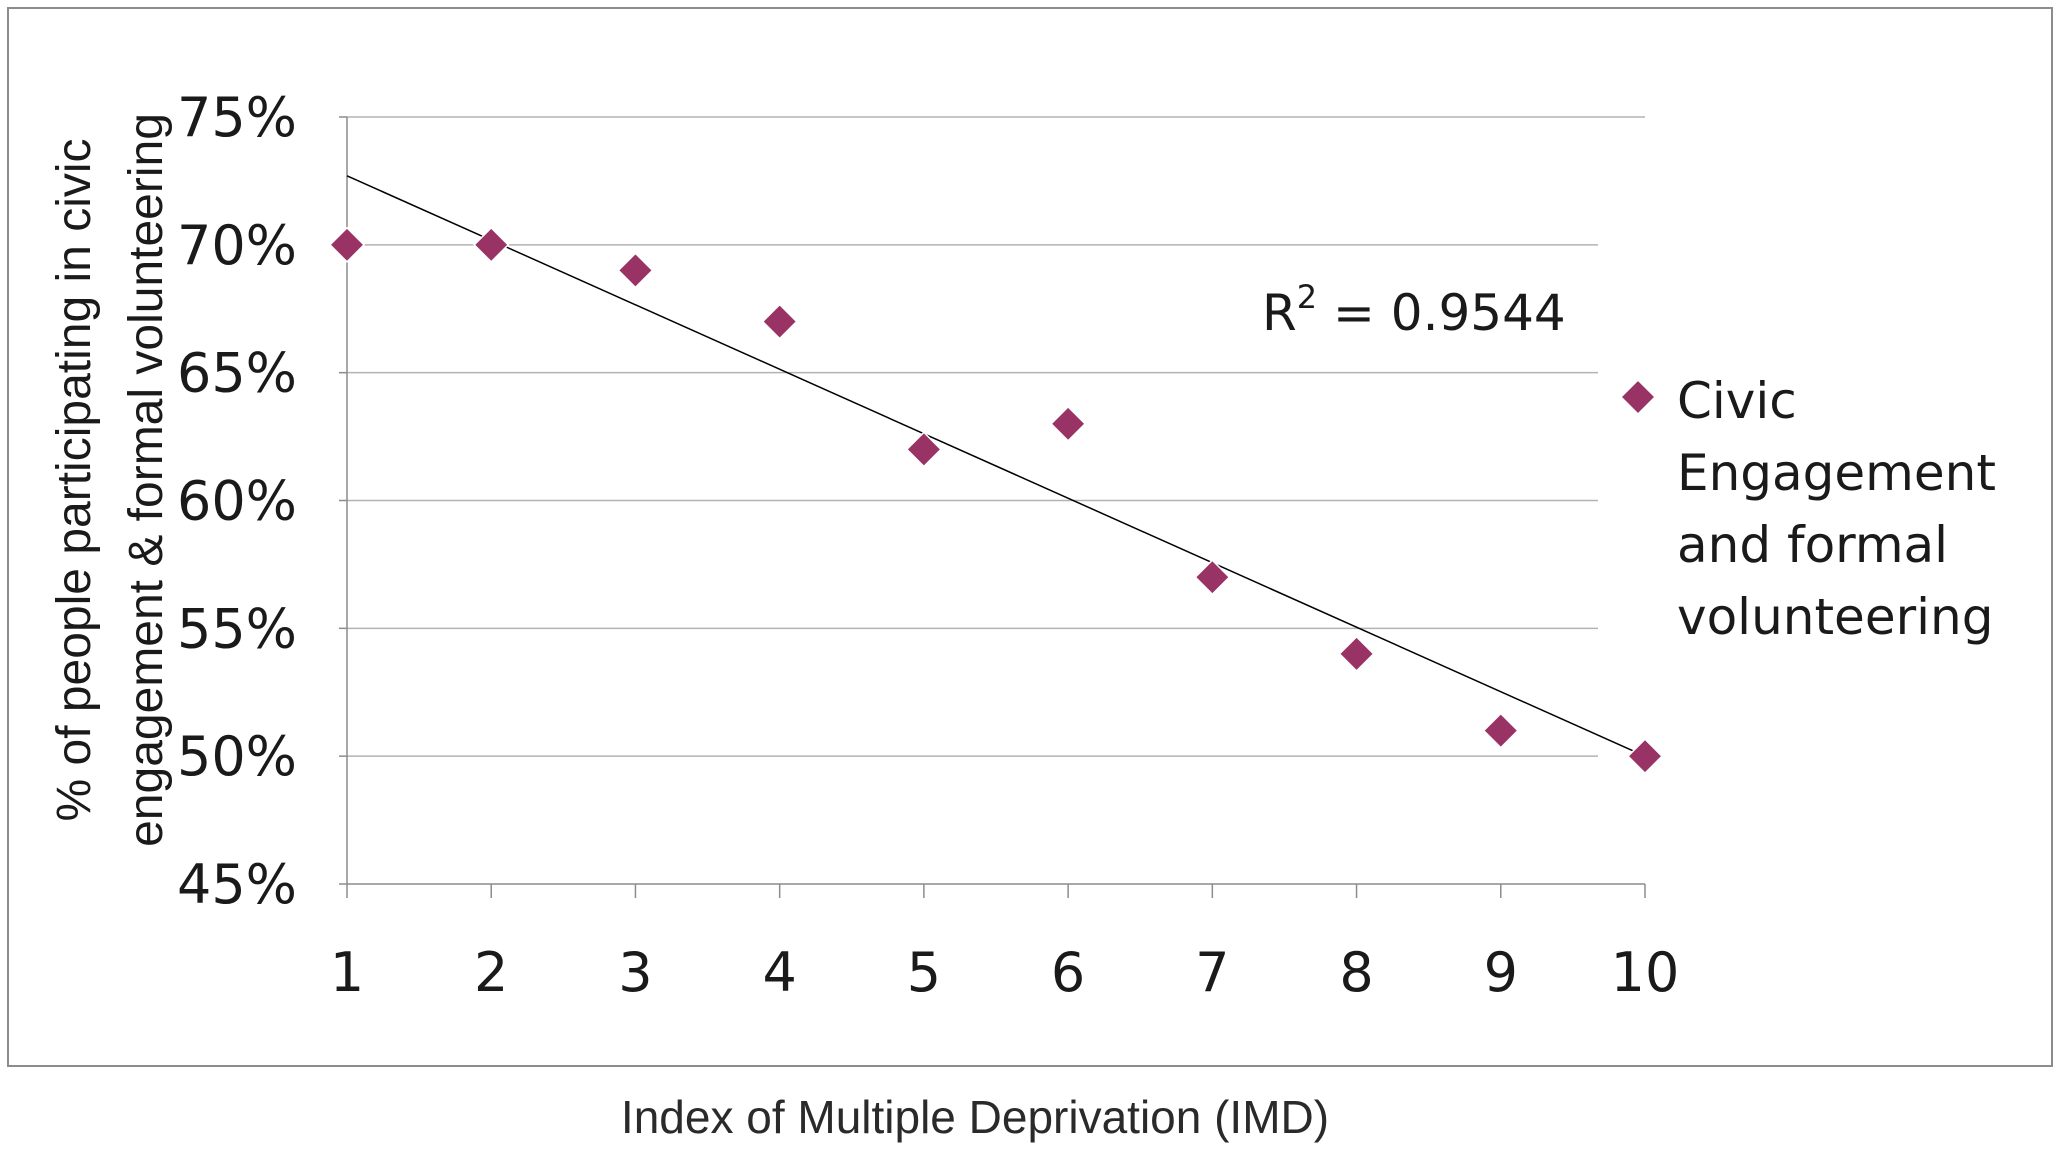 This screenshot has height=1149, width=2060. Describe the element at coordinates (347, 972) in the screenshot. I see `x-tick-label: 1` at that location.